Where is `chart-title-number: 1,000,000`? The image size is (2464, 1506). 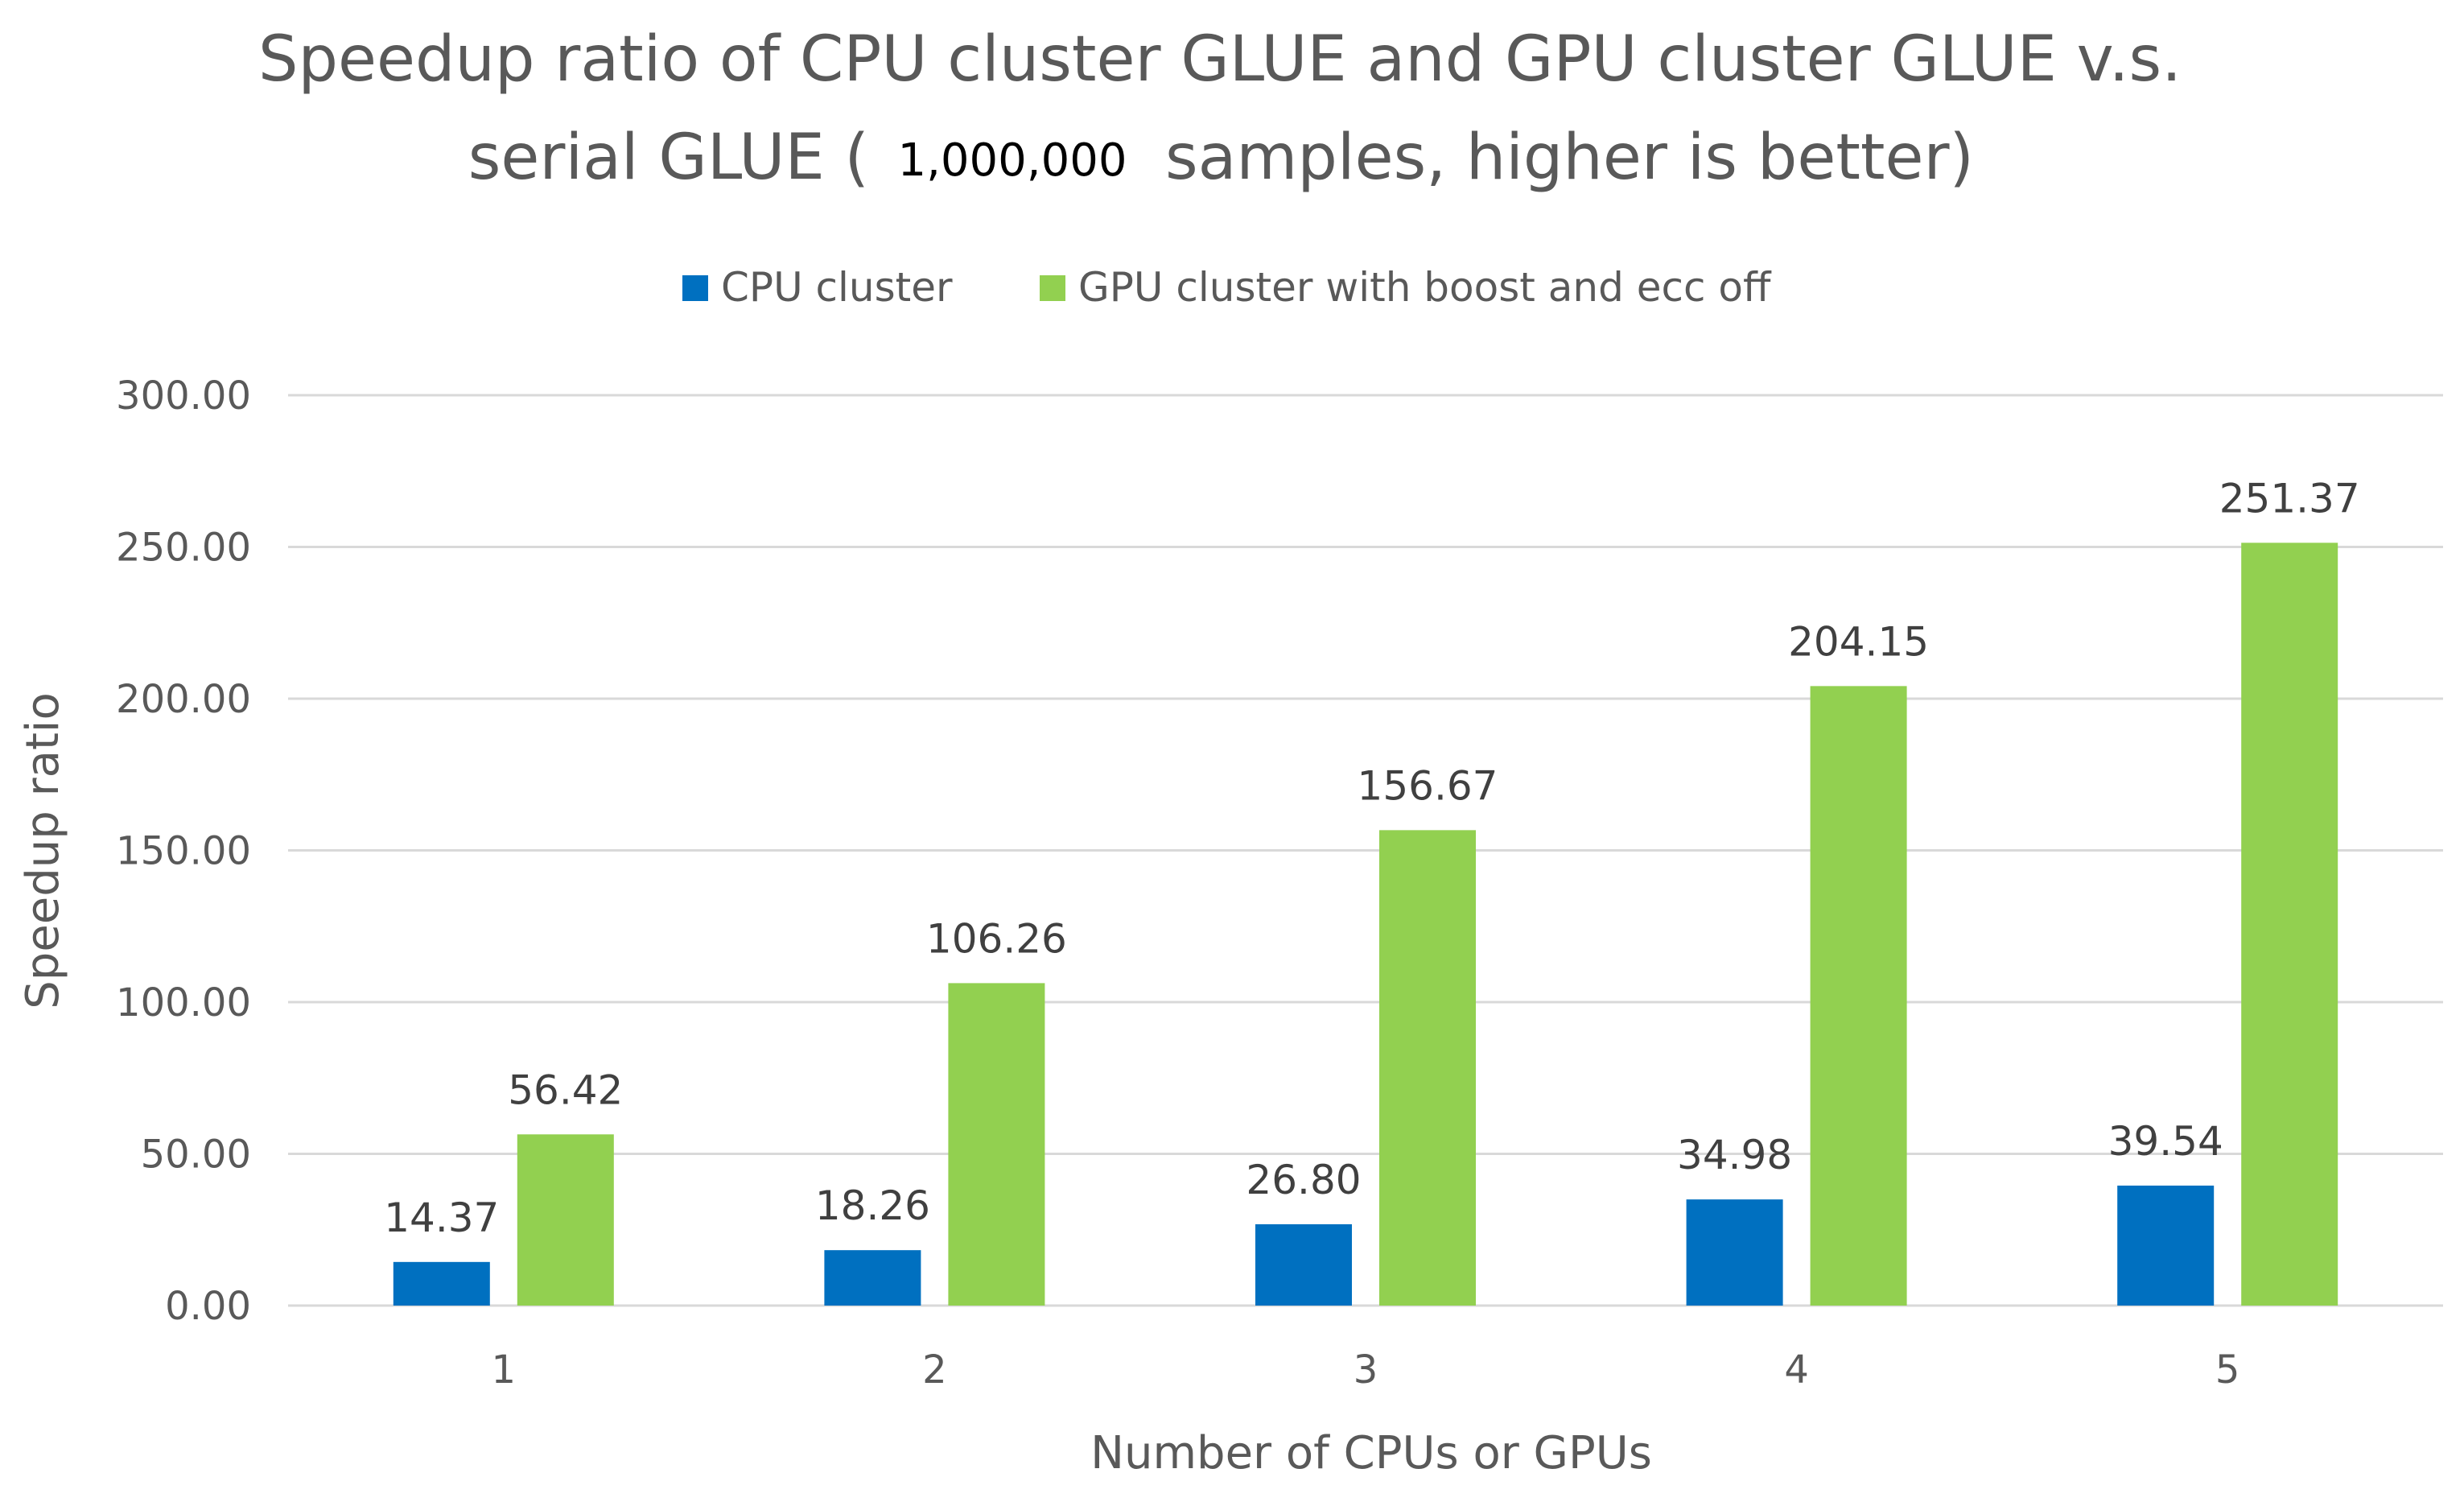 chart-title-number: 1,000,000 is located at coordinates (1012, 160).